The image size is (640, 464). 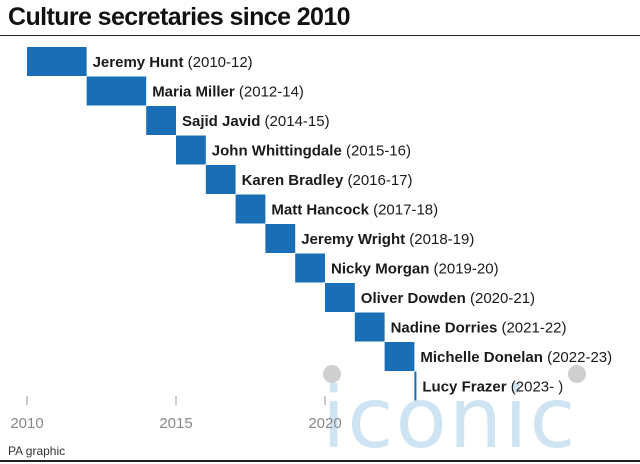 I want to click on bar-label: Matt Hancock (2017-18), so click(x=354, y=210).